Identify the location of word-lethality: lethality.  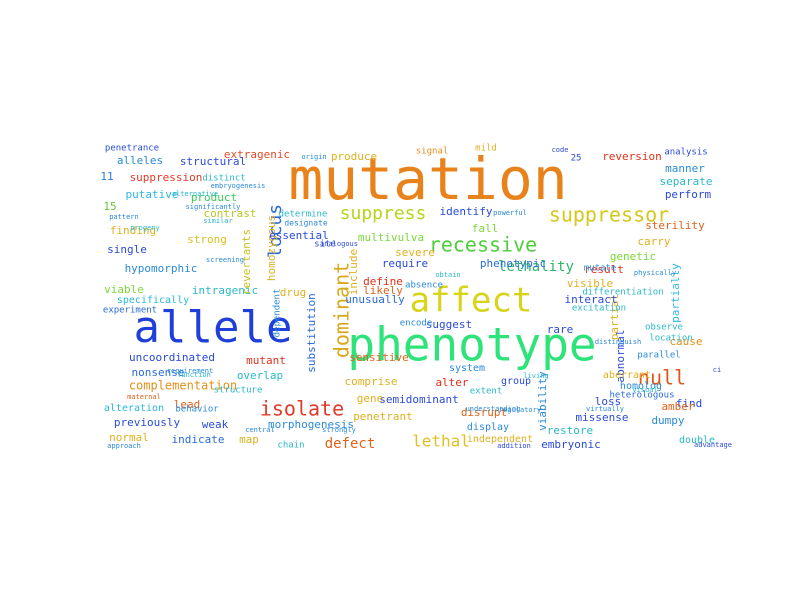
(536, 267).